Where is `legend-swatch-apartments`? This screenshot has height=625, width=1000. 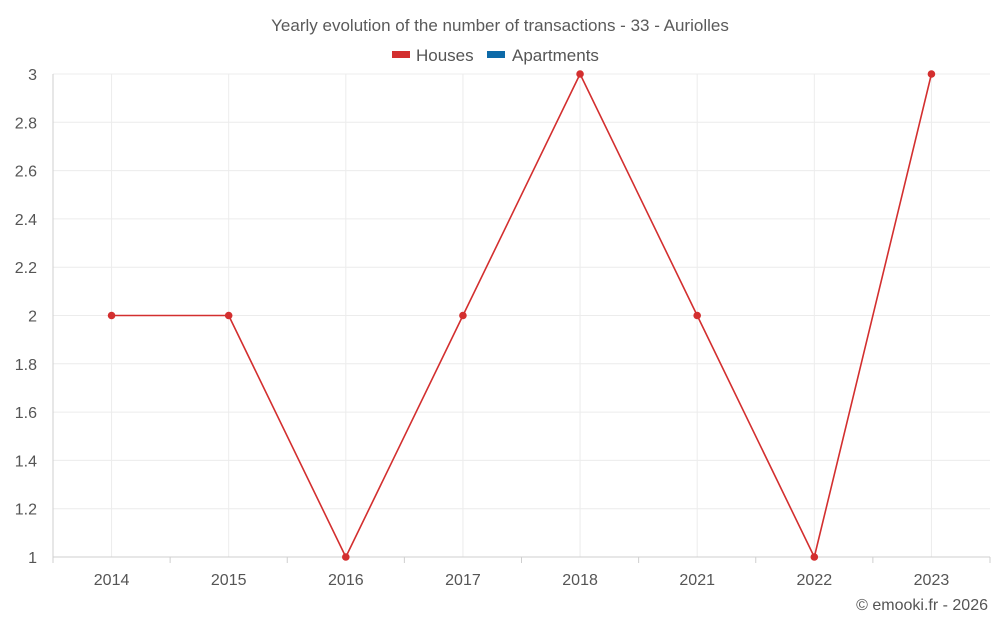 legend-swatch-apartments is located at coordinates (496, 54).